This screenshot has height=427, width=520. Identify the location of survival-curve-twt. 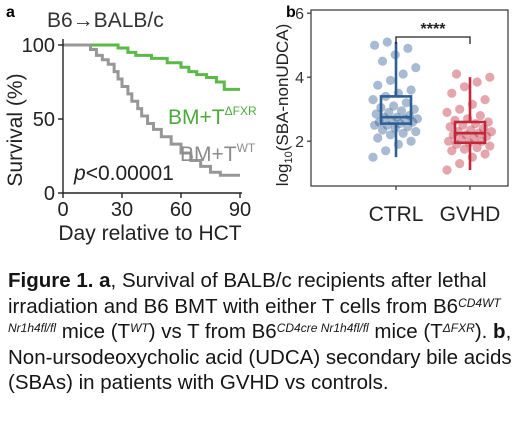
(151, 110).